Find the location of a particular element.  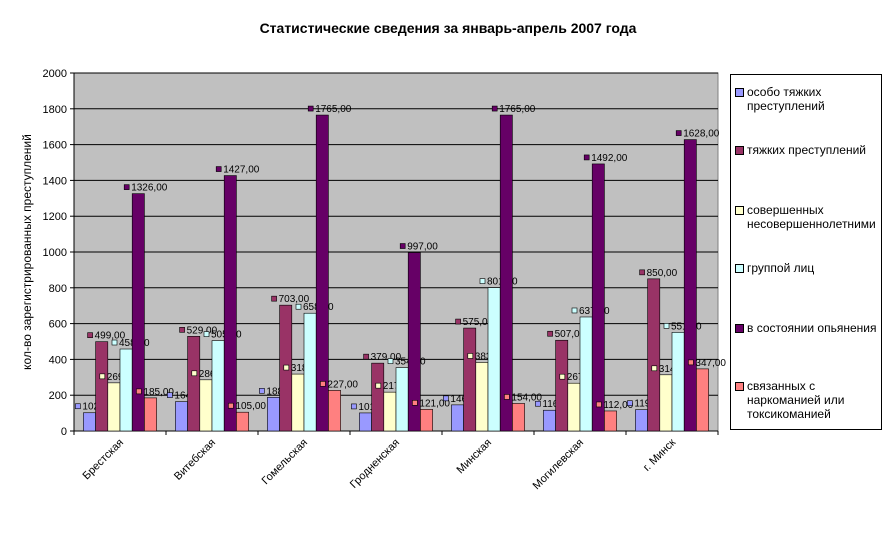

data-label: 1427,00 is located at coordinates (241, 170).